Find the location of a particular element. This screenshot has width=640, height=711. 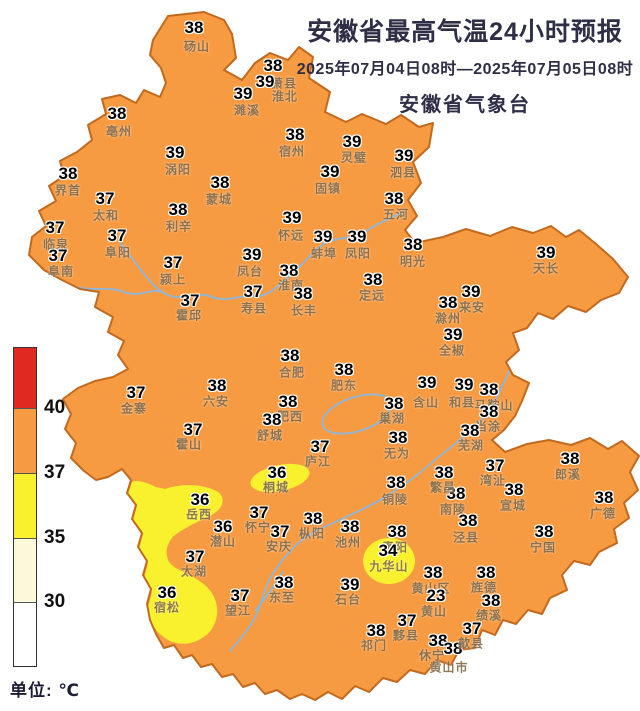

station-name: 金寨 is located at coordinates (134, 408).